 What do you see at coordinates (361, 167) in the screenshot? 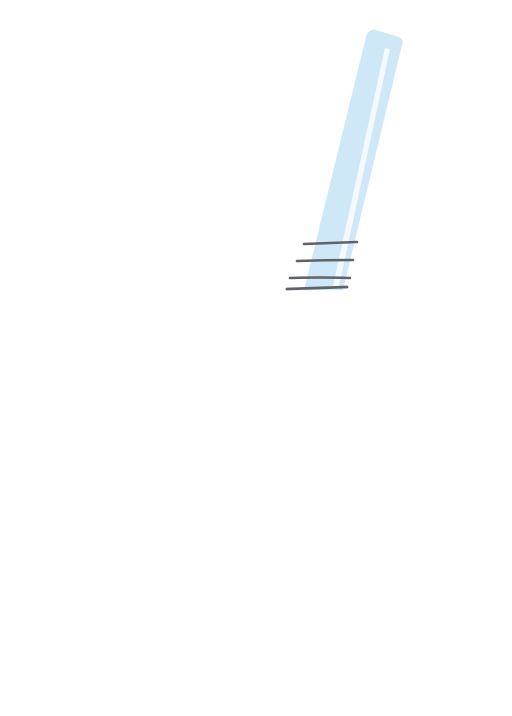
I see `glass-highlight` at bounding box center [361, 167].